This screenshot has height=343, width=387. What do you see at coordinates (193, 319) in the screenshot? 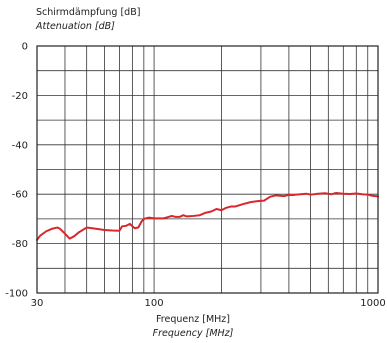
I see `x-axis-title: Frequenz [MHz]` at bounding box center [193, 319].